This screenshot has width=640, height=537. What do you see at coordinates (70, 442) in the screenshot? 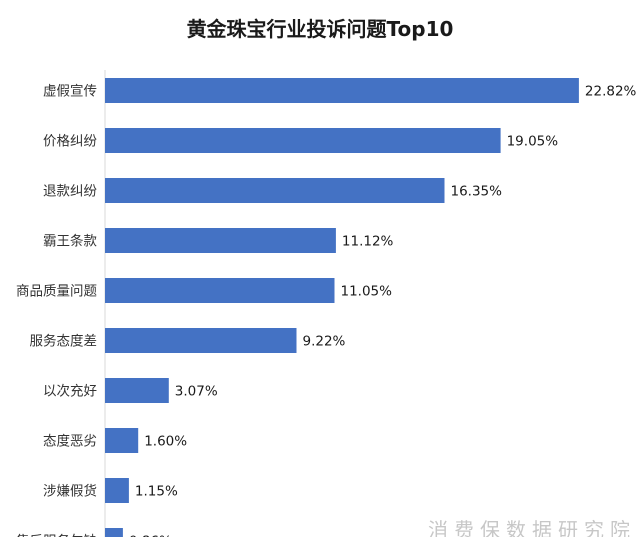
I see `category-label: 态度恶劣` at bounding box center [70, 442].